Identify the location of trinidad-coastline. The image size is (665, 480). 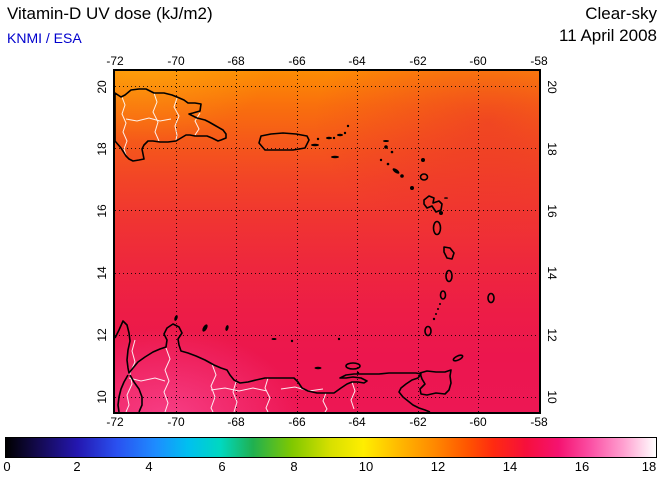
(435, 382).